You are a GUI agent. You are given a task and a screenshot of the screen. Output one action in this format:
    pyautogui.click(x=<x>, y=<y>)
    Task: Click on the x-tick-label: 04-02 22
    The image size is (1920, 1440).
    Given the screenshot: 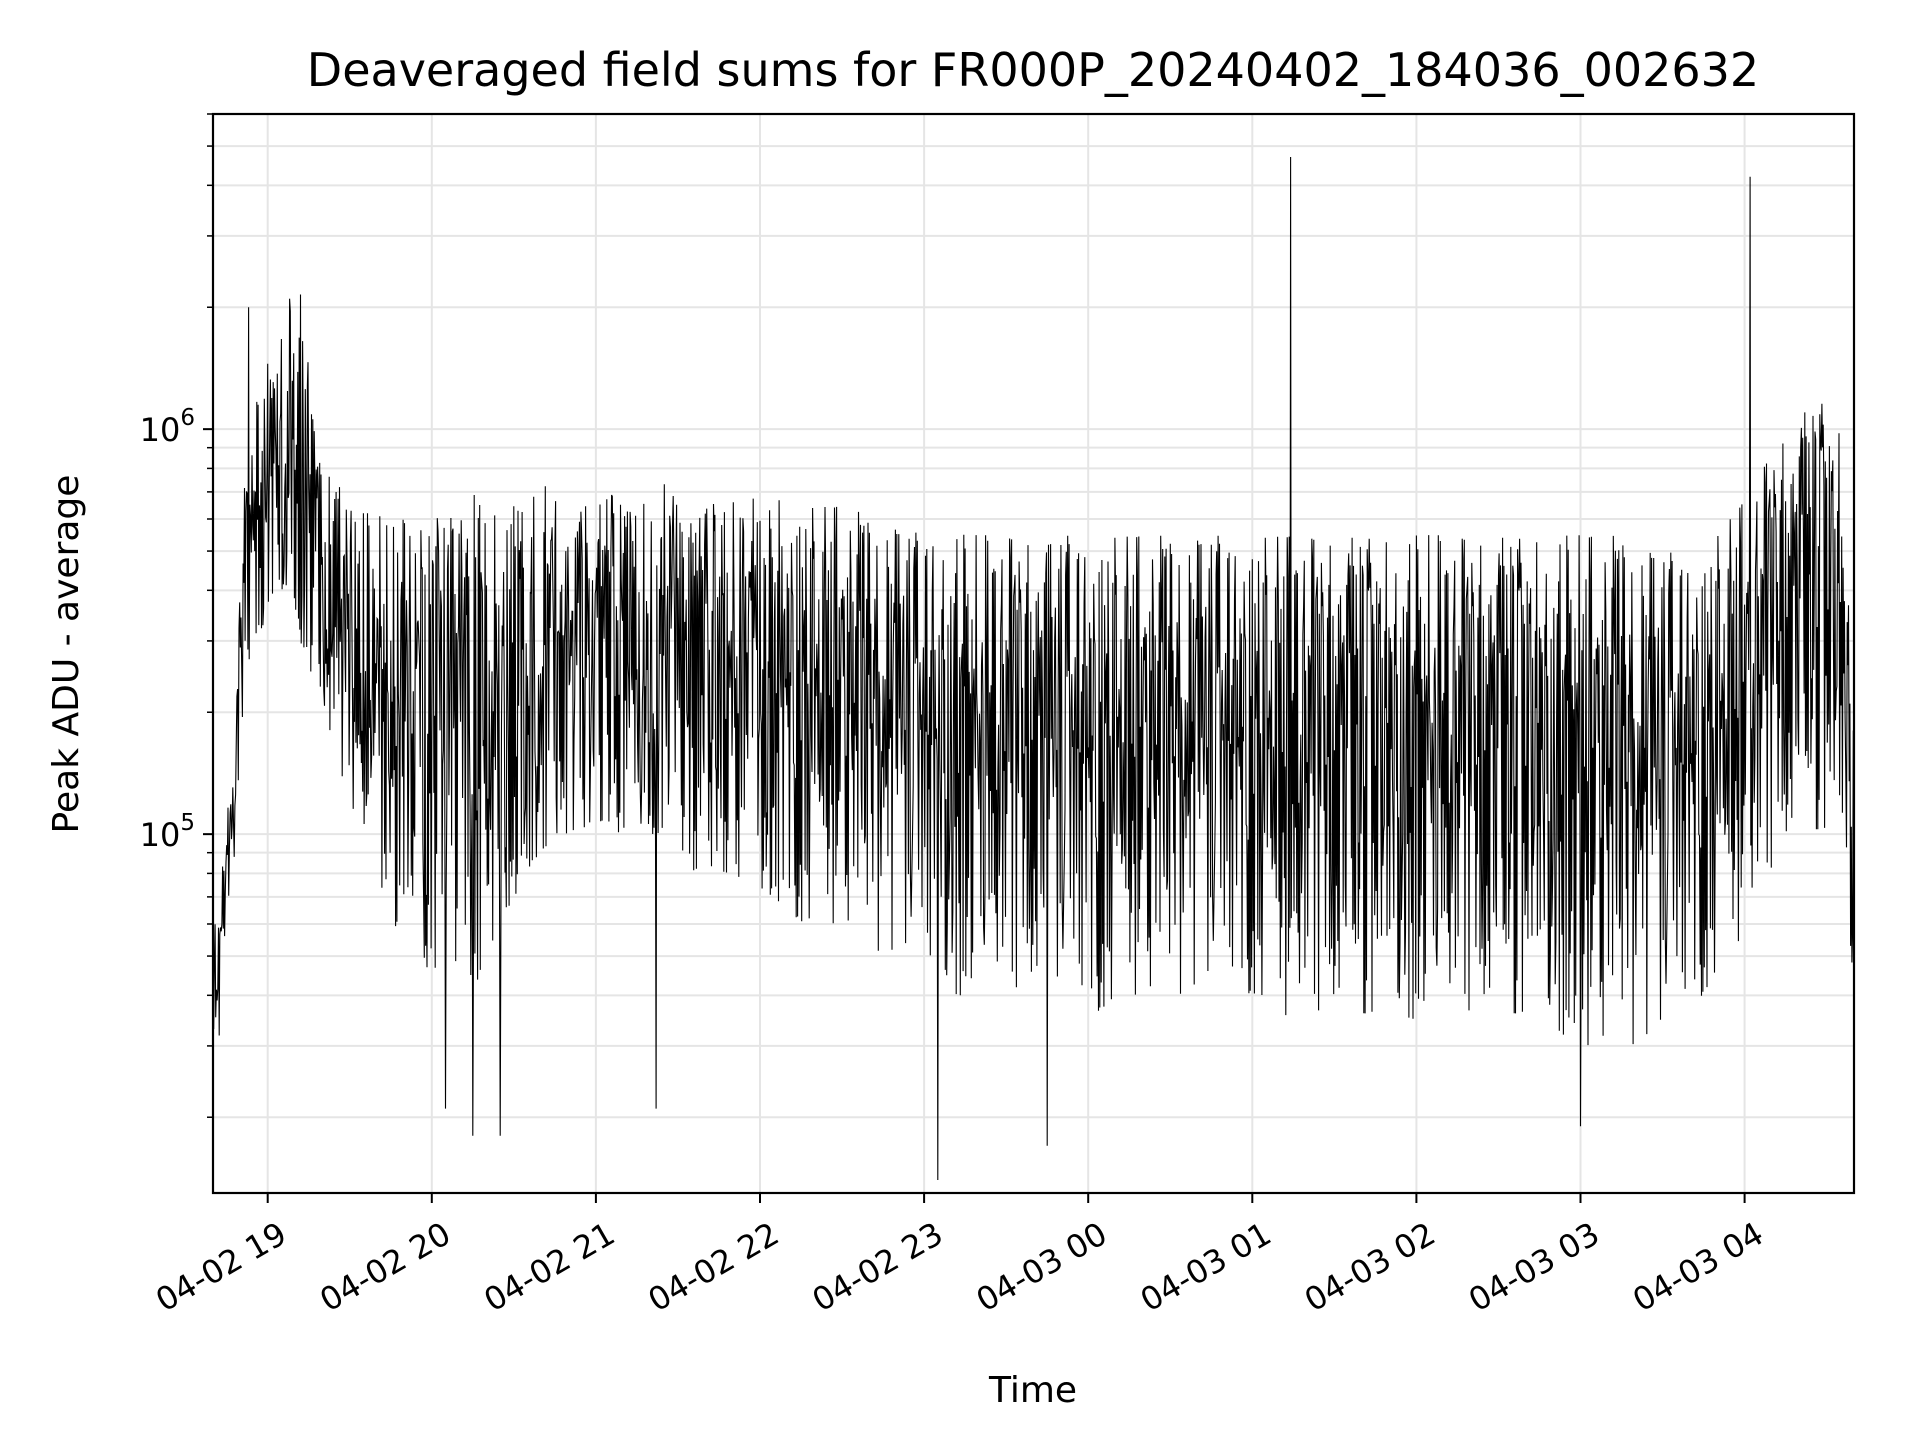 What is the action you would take?
    pyautogui.click(x=714, y=1266)
    